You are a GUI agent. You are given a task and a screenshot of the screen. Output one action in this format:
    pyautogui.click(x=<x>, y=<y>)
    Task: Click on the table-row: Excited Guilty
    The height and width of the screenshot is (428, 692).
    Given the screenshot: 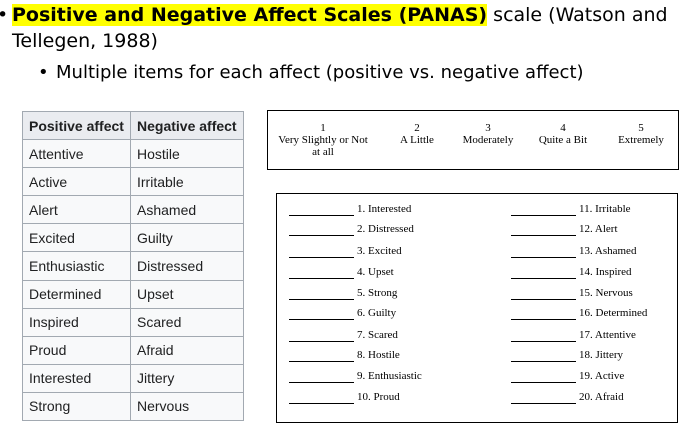 What is the action you would take?
    pyautogui.click(x=133, y=238)
    